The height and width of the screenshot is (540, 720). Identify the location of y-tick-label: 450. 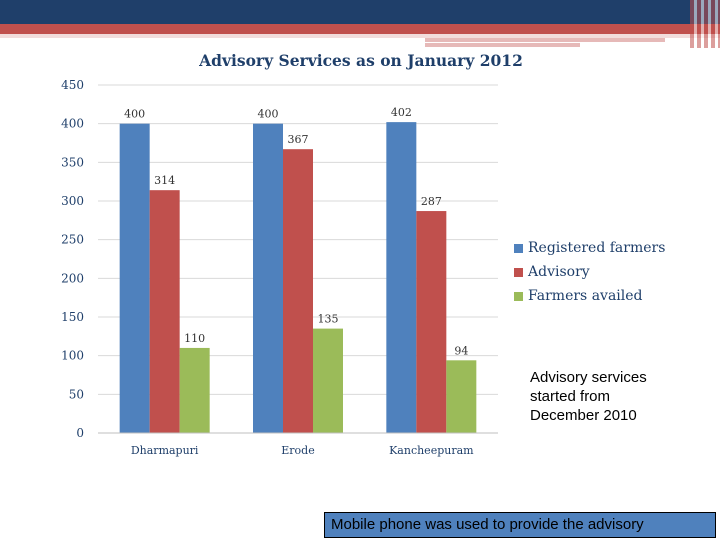
(72, 85).